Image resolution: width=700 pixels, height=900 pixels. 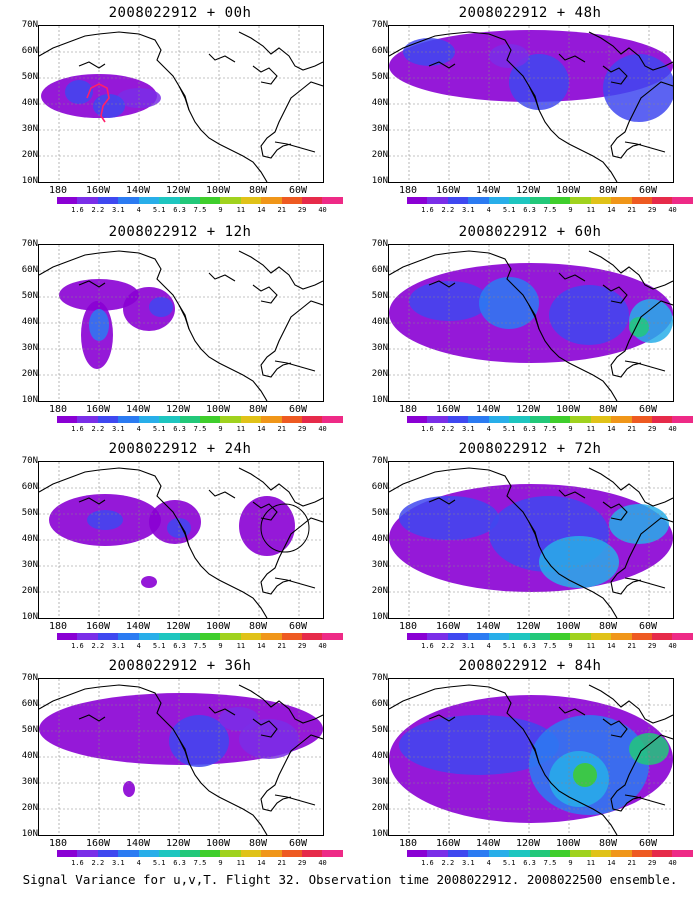 I want to click on lon-tick-label: 120W, so click(x=178, y=409).